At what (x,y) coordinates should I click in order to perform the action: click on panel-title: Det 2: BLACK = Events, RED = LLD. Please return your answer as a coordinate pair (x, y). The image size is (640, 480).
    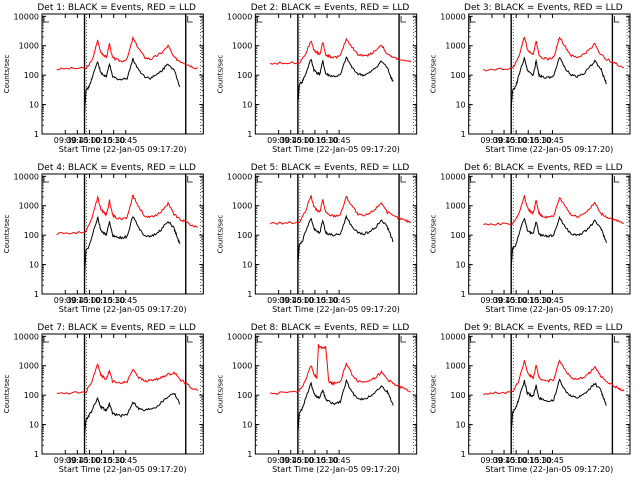
    Looking at the image, I should click on (330, 8).